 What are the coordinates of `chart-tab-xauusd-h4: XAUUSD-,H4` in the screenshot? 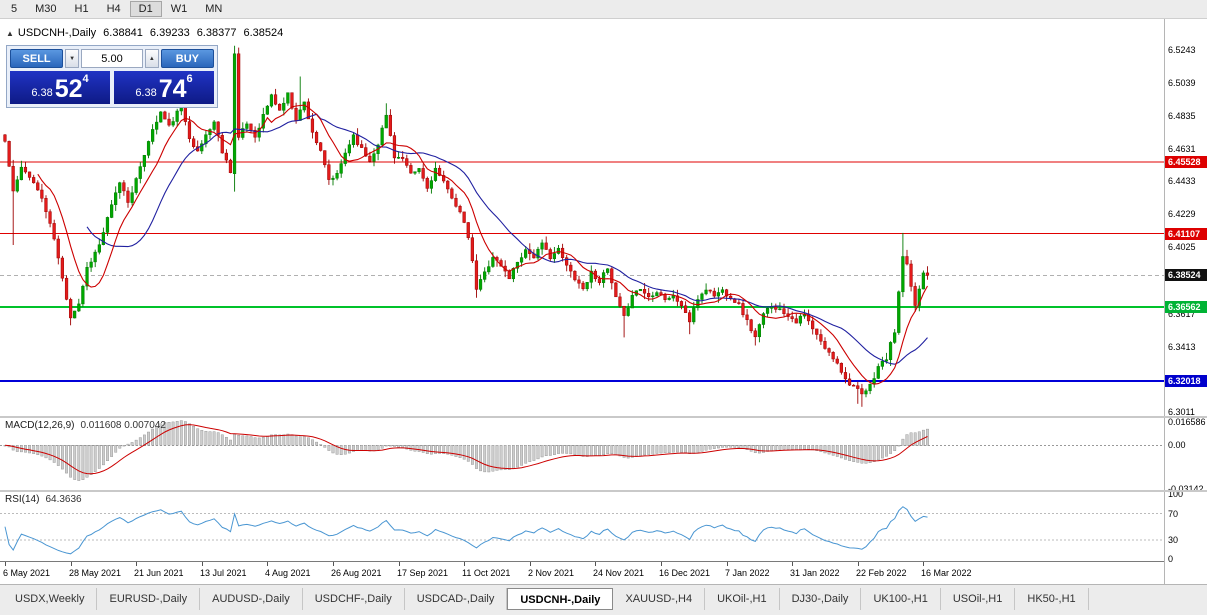 It's located at (659, 599).